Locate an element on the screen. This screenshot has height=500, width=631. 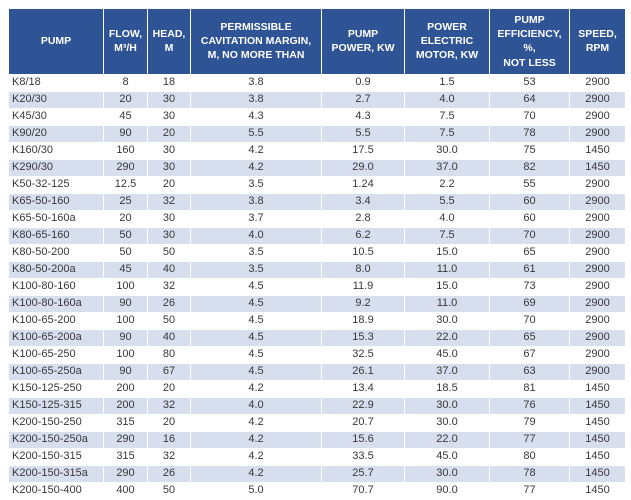
flow-cell: 160 is located at coordinates (125, 150).